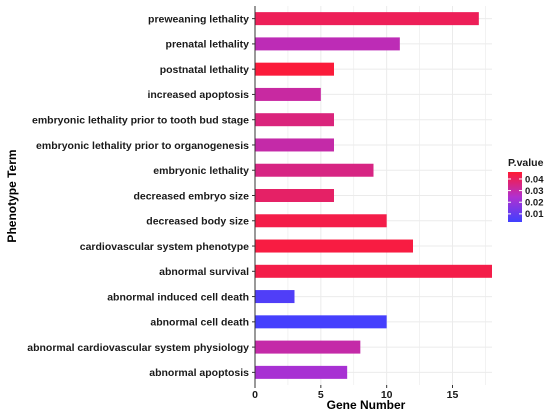 Image resolution: width=550 pixels, height=415 pixels. What do you see at coordinates (294, 145) in the screenshot?
I see `bar-embryonic-lethality-prior-to-organogenesis` at bounding box center [294, 145].